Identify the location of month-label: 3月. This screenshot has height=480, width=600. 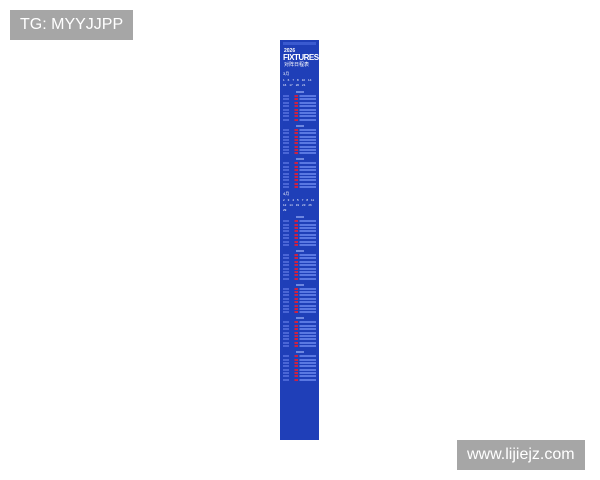
(286, 73).